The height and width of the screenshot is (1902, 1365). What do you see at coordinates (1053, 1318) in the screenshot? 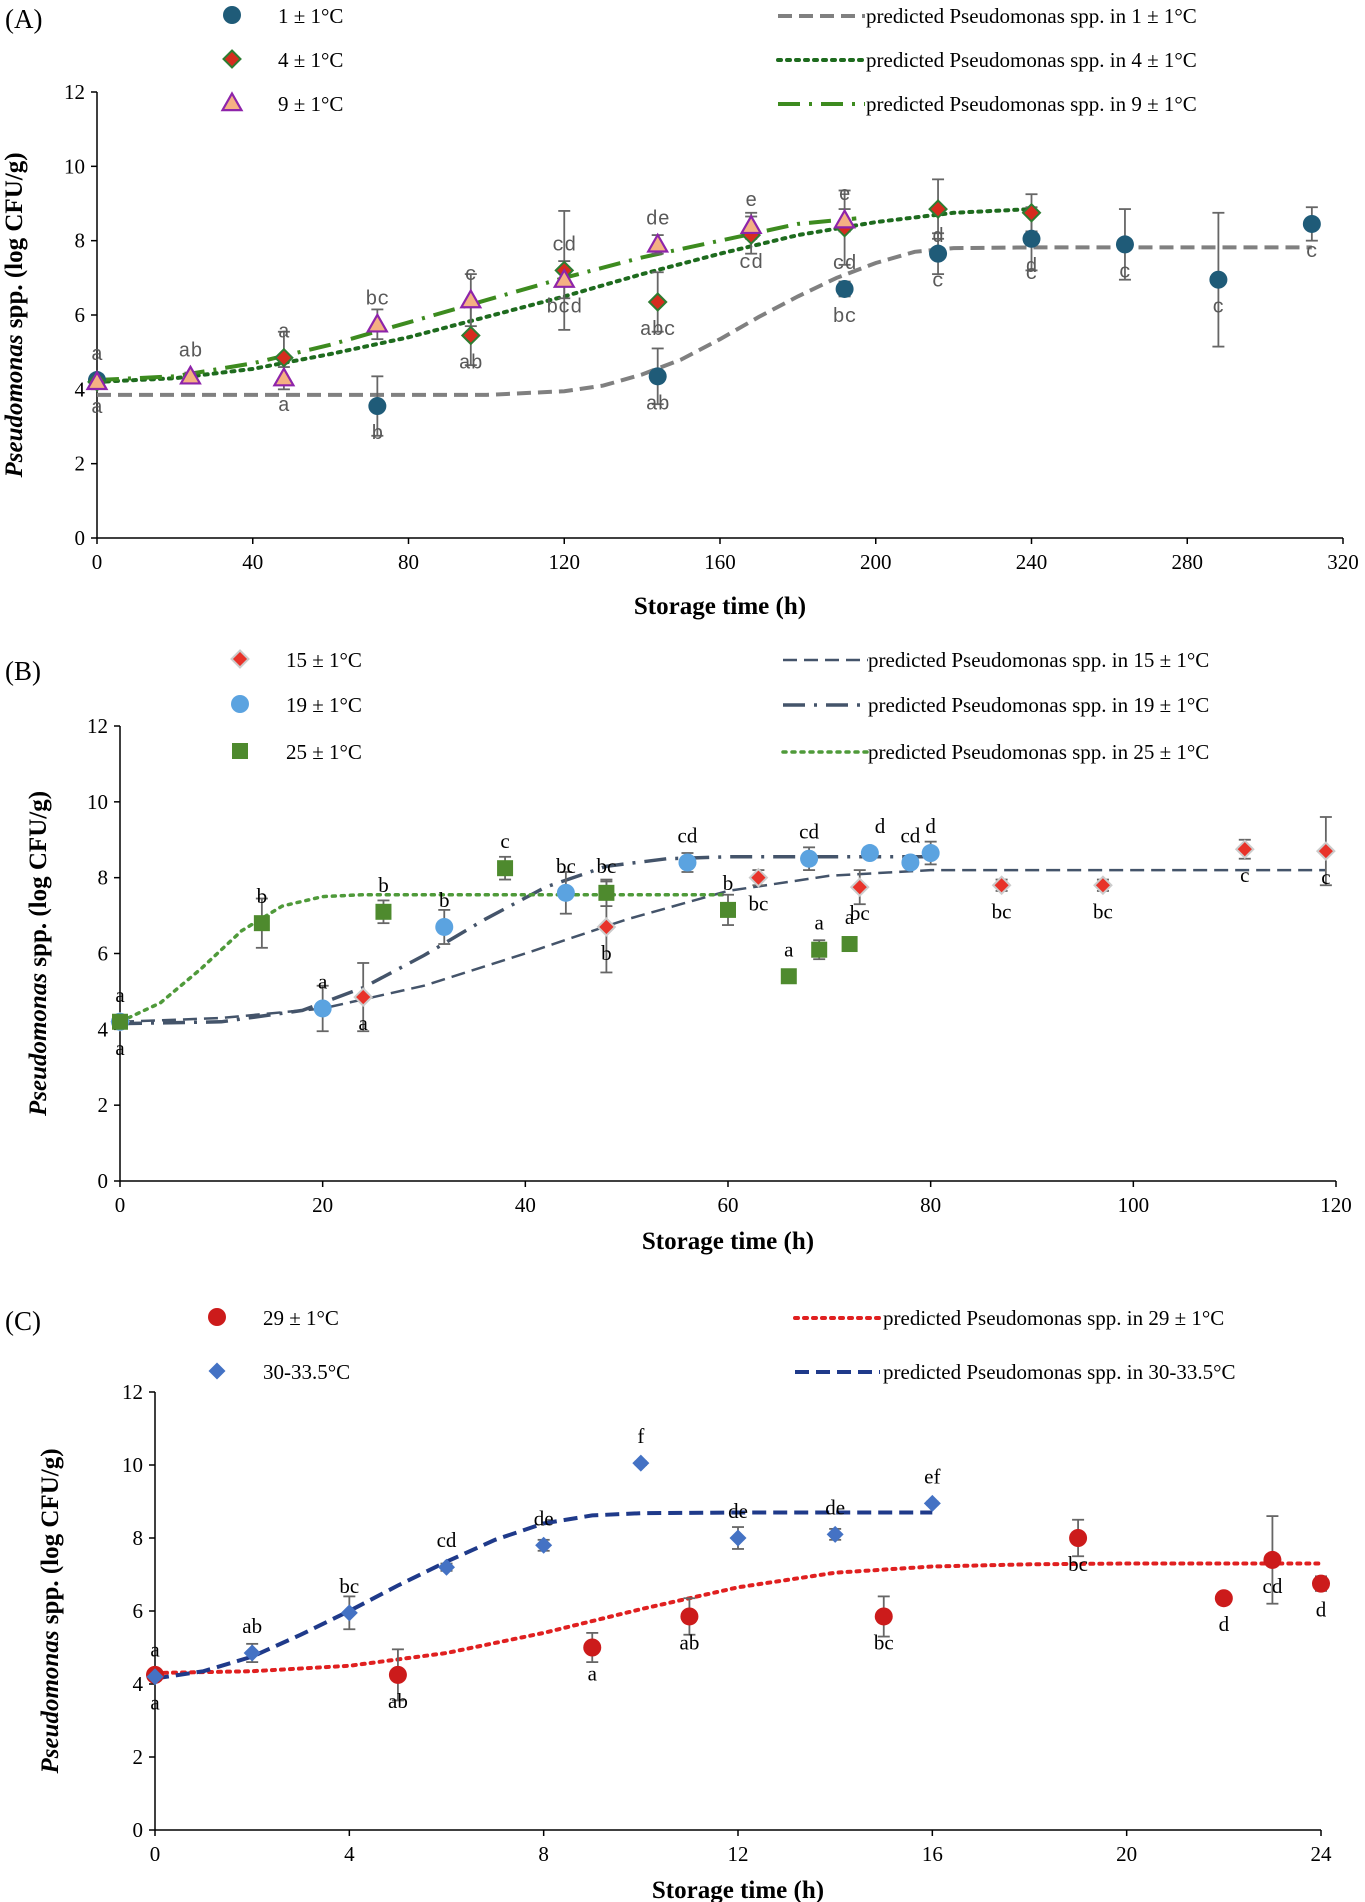
I see `legend-label: predicted Pseudomonas spp. in 29 ± 1°C` at bounding box center [1053, 1318].